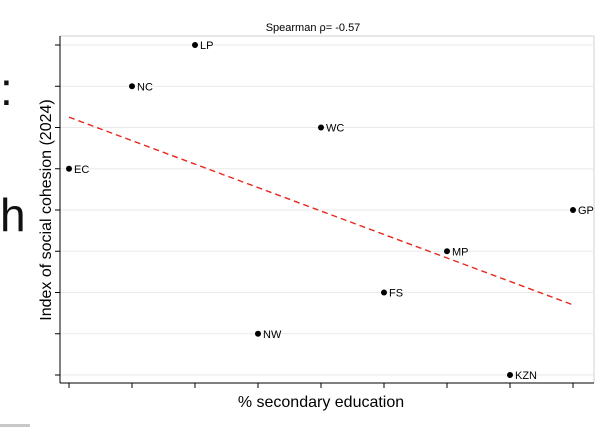  What do you see at coordinates (526, 376) in the screenshot?
I see `point-label-kzn: KZN` at bounding box center [526, 376].